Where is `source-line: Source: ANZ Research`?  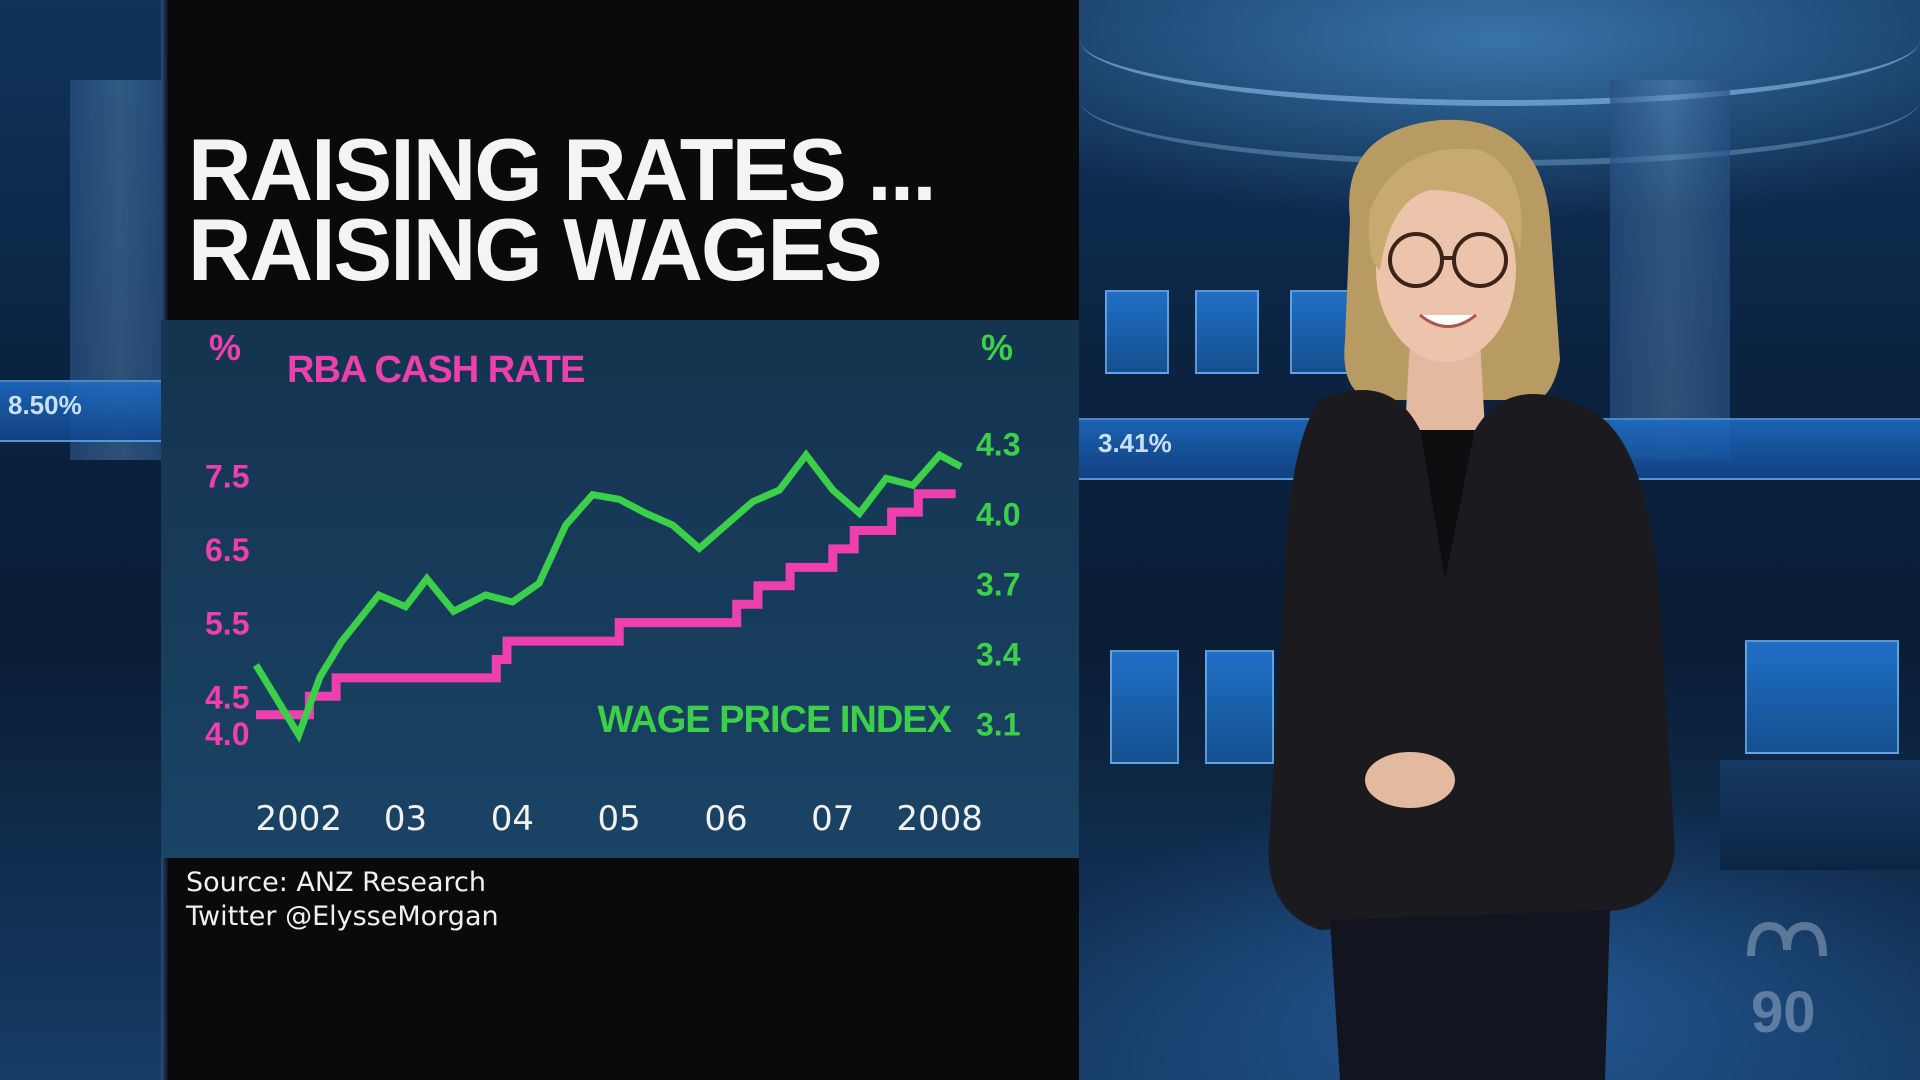
source-line: Source: ANZ Research is located at coordinates (336, 882).